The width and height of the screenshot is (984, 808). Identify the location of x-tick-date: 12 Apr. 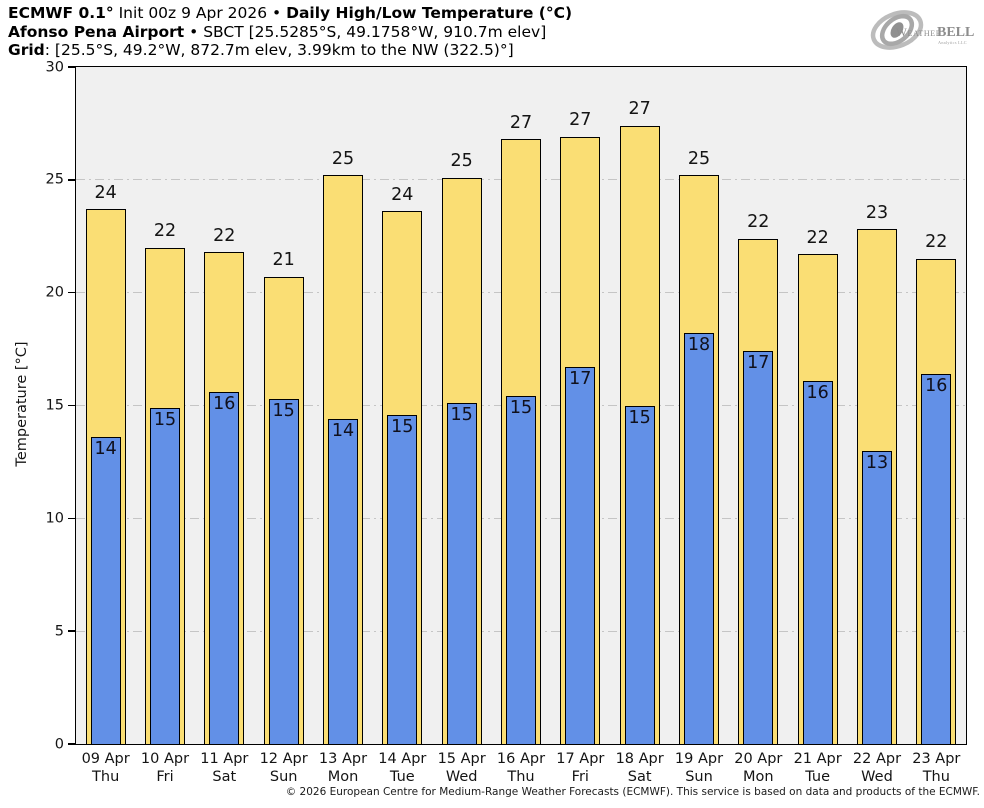
(283, 759).